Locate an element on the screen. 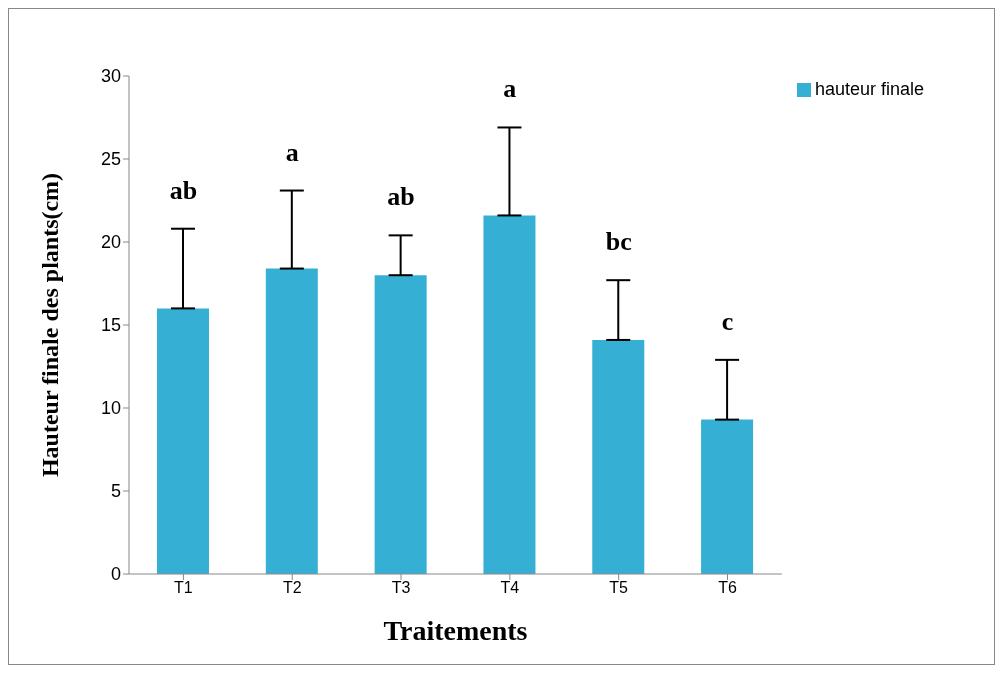  annotation: bc is located at coordinates (618, 242).